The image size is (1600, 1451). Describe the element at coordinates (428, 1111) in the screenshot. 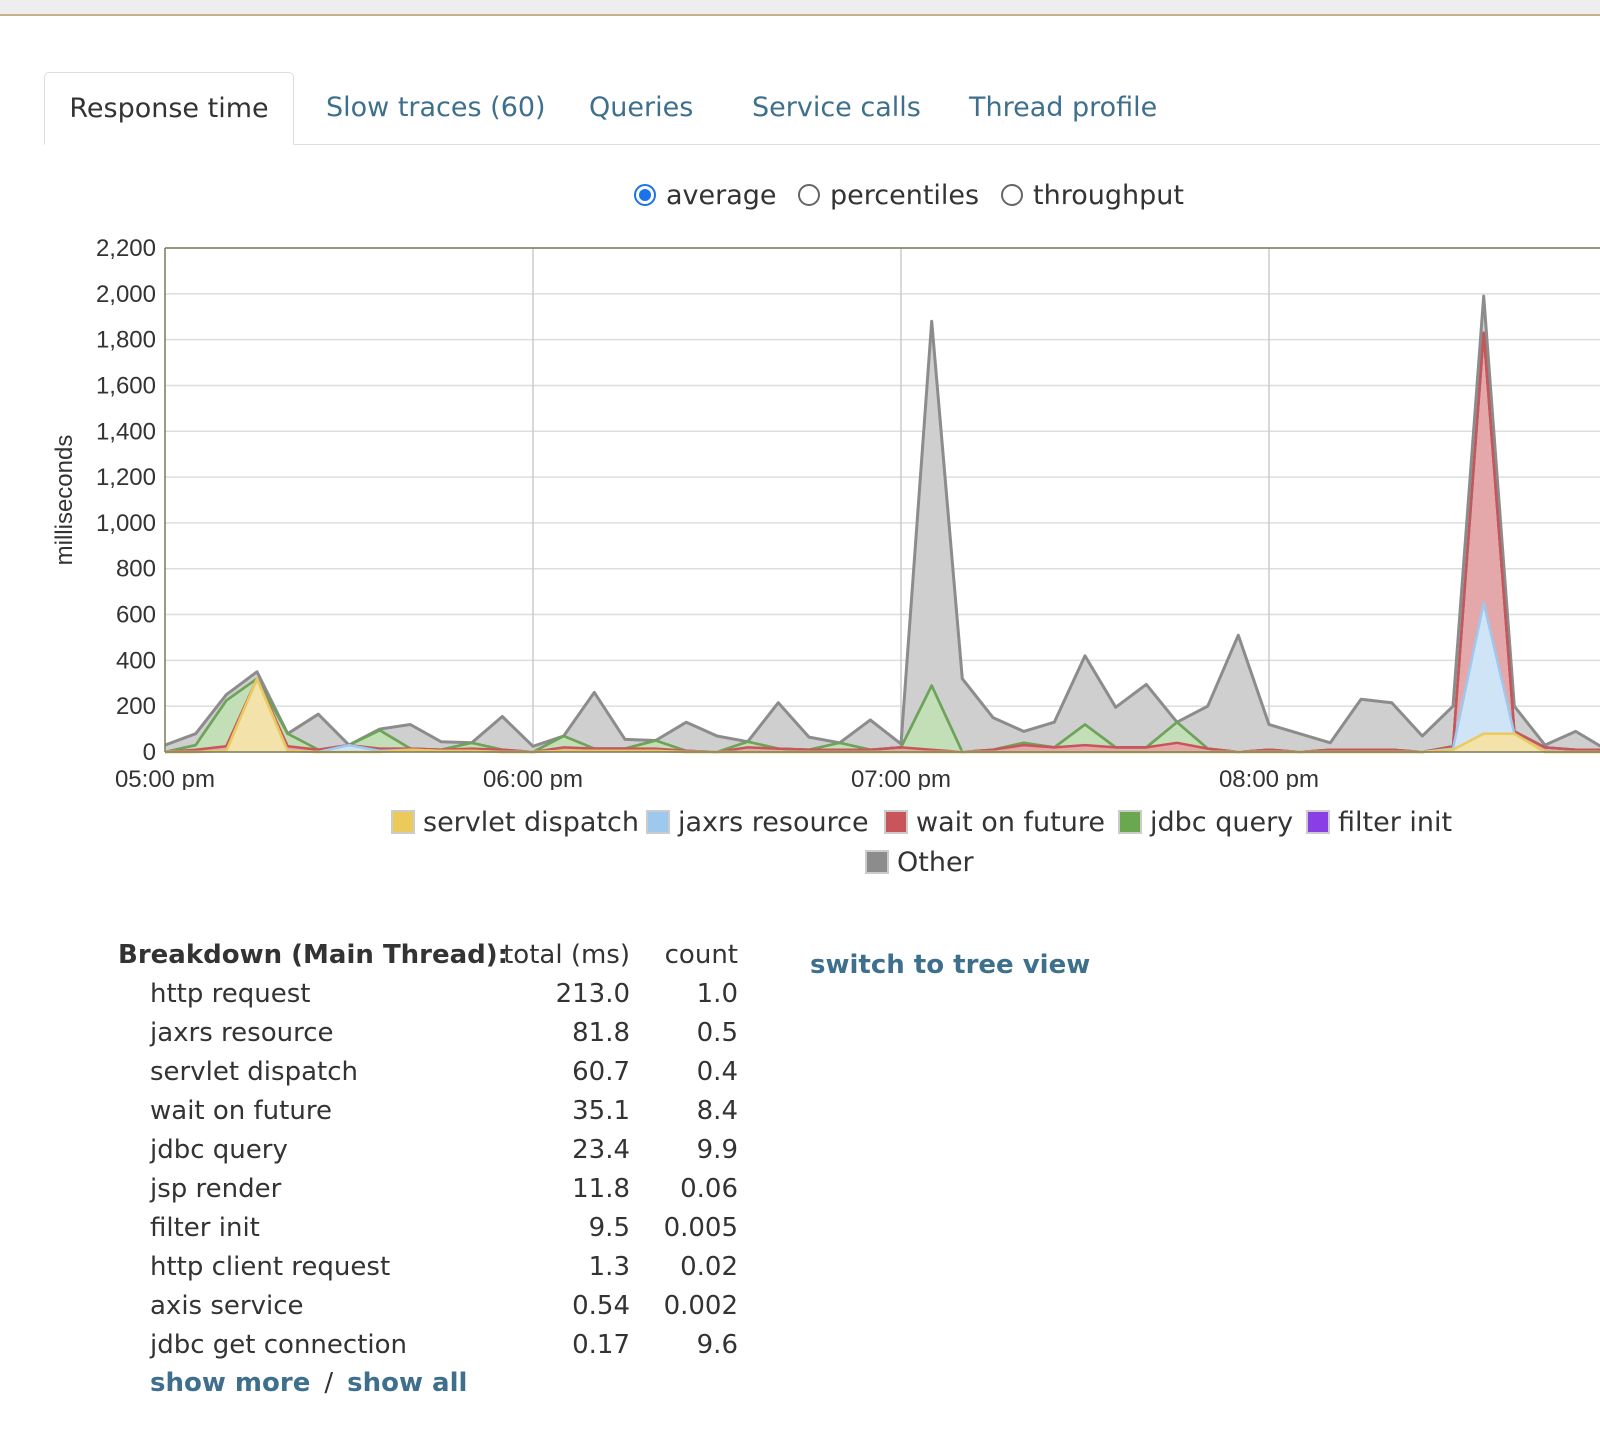

I see `breakdown-row: wait on future 35.1 8.4` at that location.